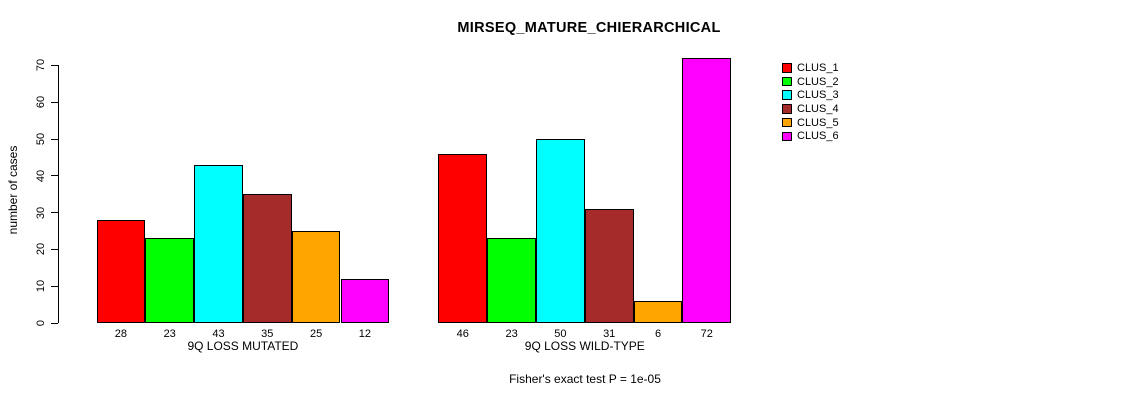 The width and height of the screenshot is (1140, 400). What do you see at coordinates (13, 190) in the screenshot?
I see `y-axis-label: number of cases` at bounding box center [13, 190].